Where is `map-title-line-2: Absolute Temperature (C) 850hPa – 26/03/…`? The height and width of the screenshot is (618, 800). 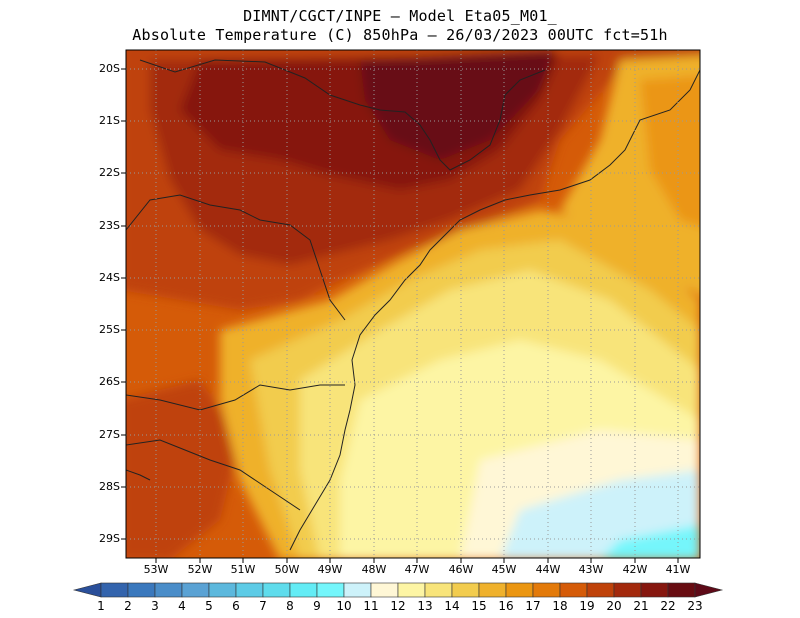 map-title-line-2: Absolute Temperature (C) 850hPa – 26/03/… is located at coordinates (400, 35).